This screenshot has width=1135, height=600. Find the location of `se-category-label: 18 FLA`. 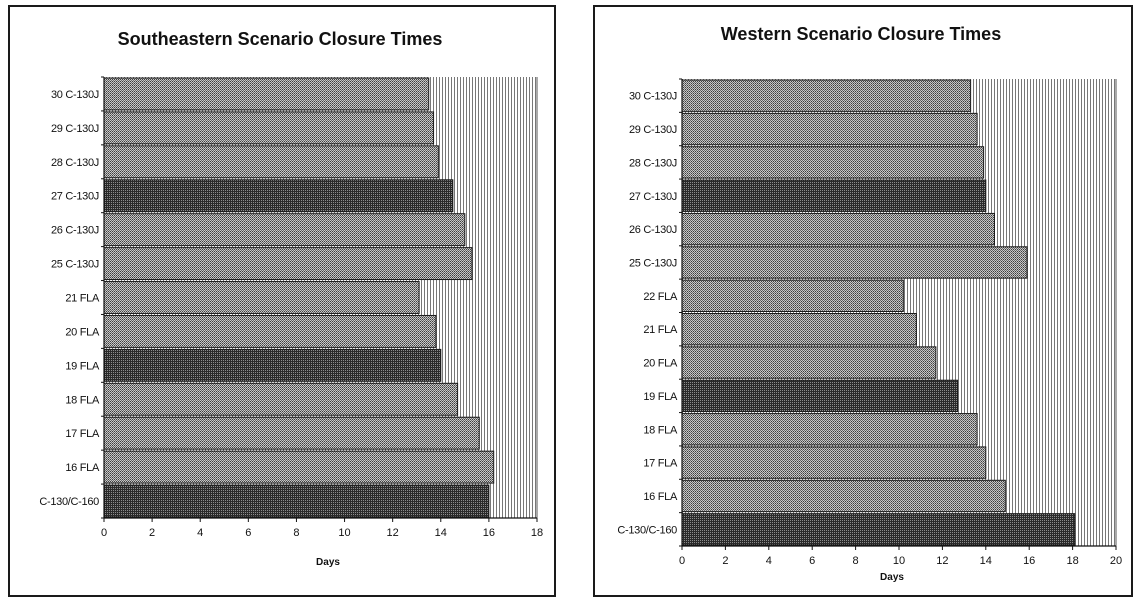

se-category-label: 18 FLA is located at coordinates (82, 400).